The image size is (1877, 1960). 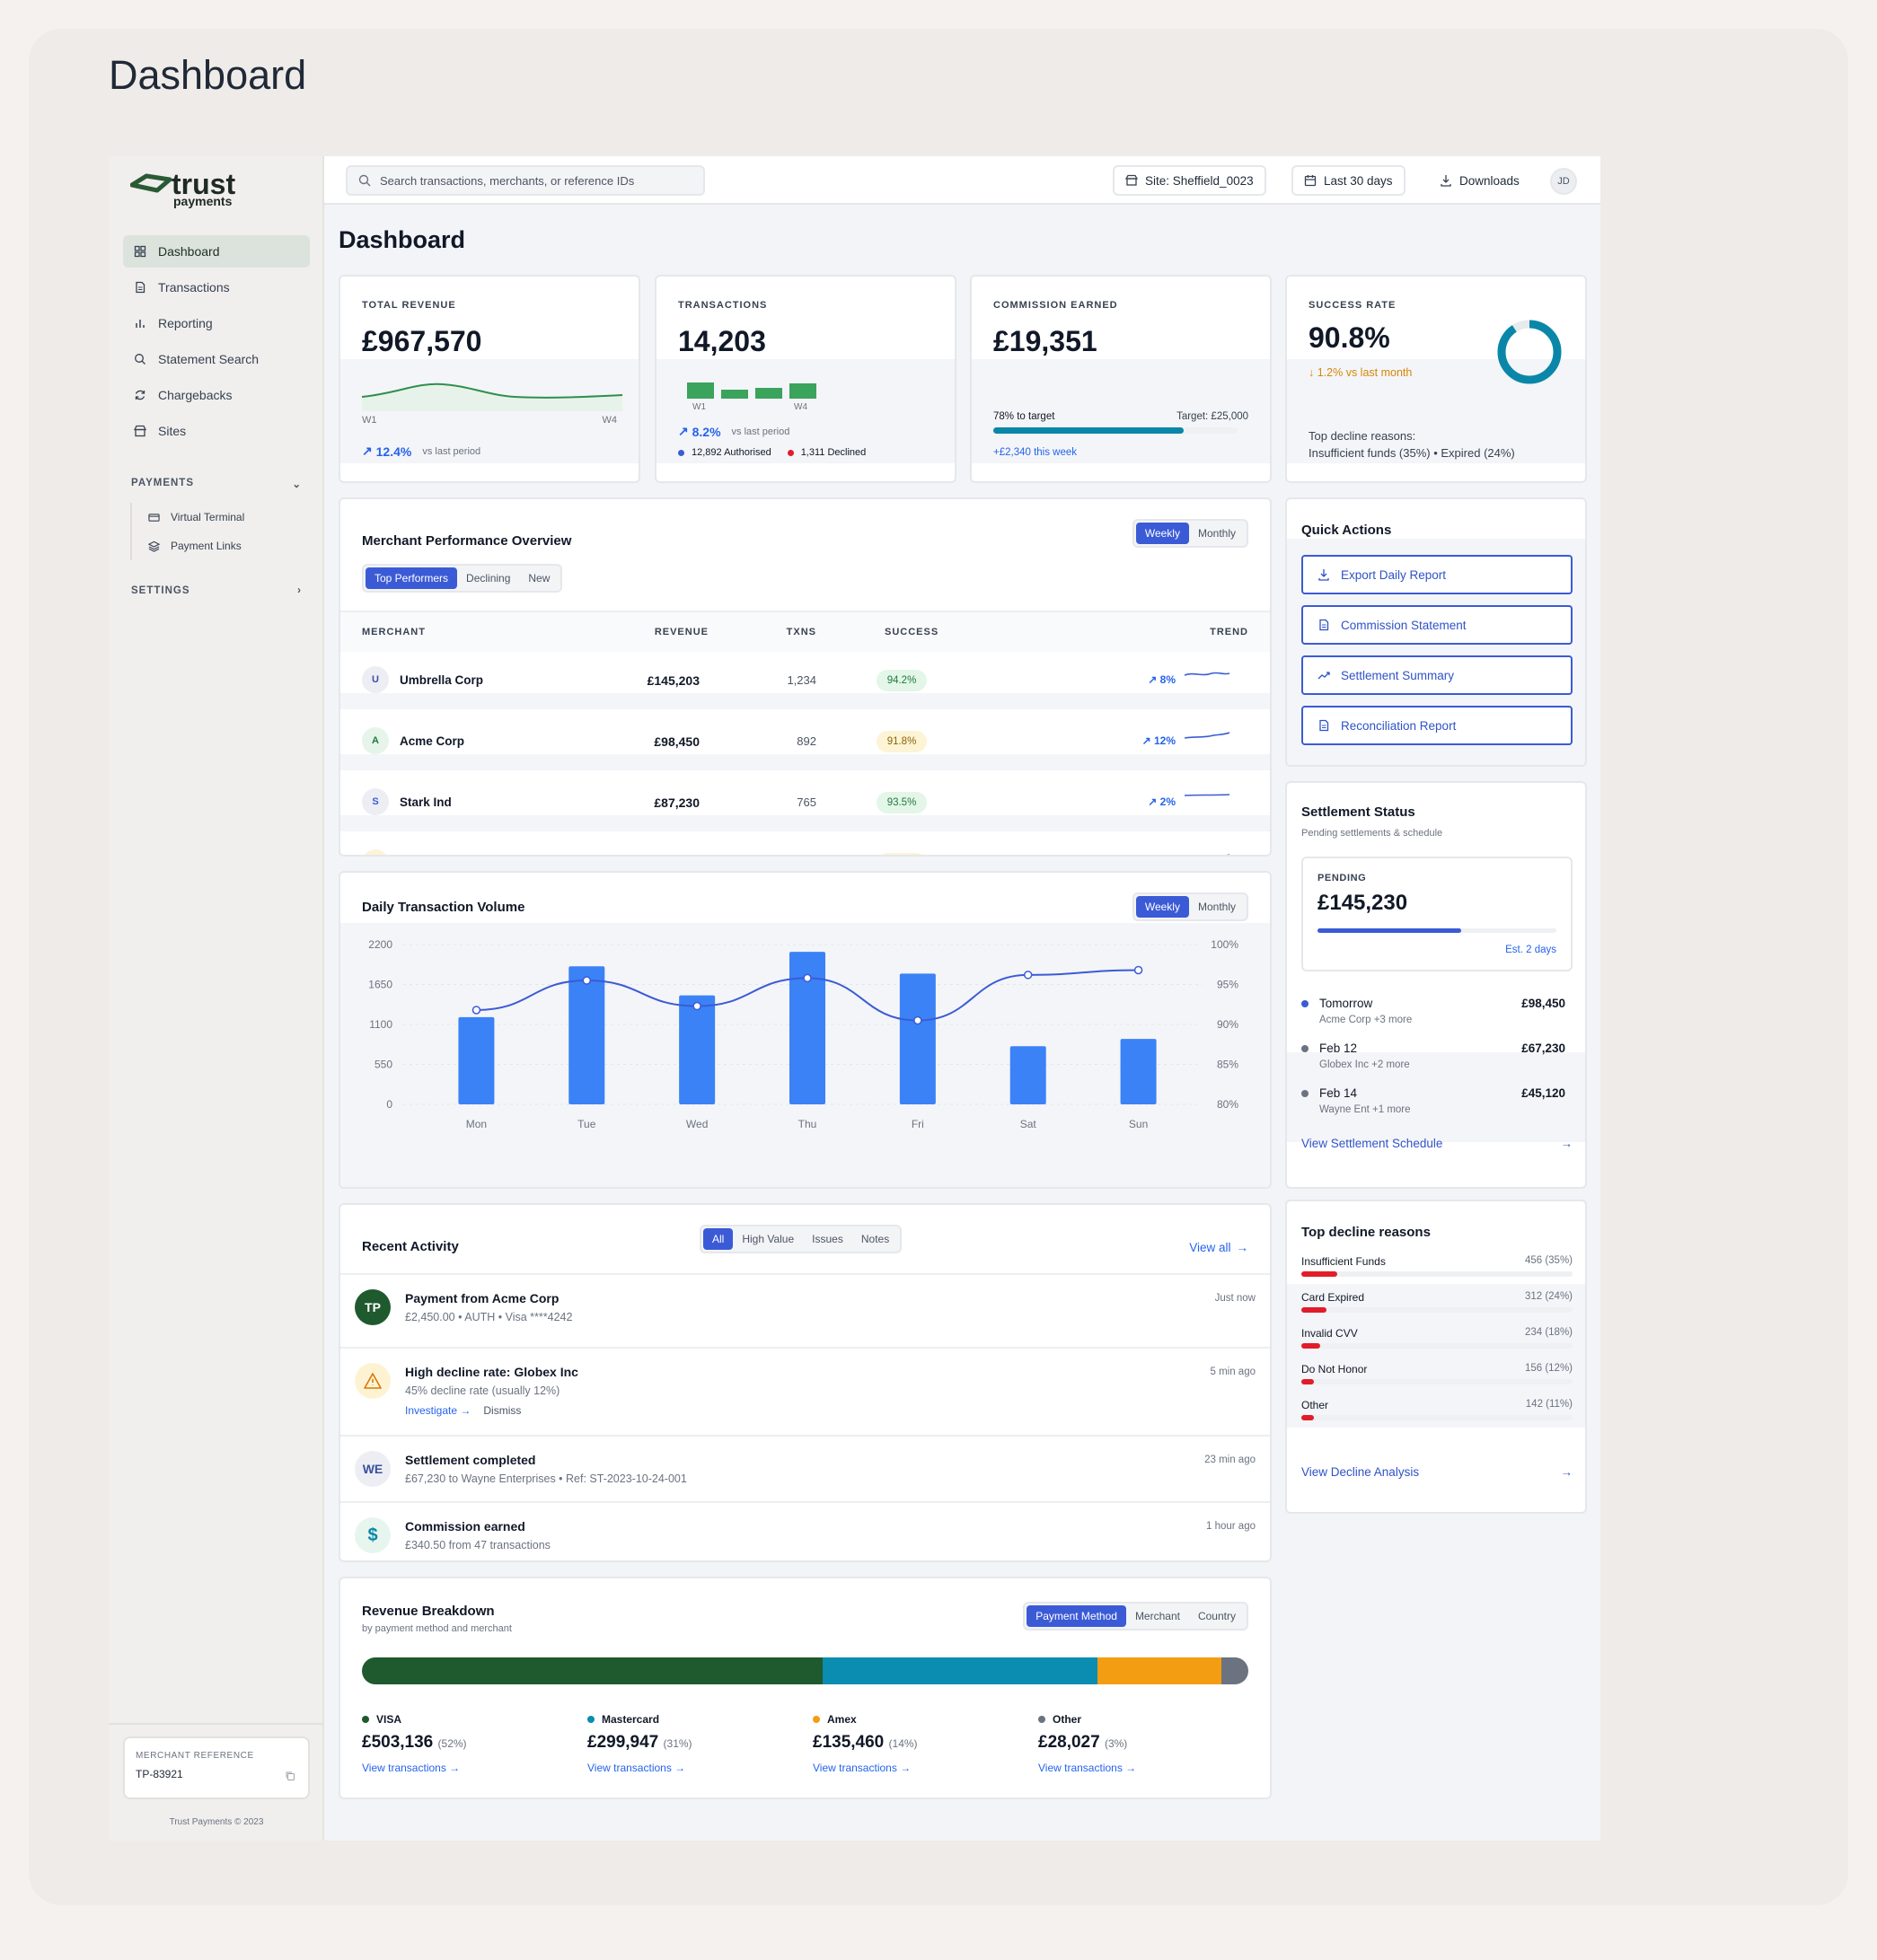 I want to click on tab-high-value: High Value, so click(x=768, y=1239).